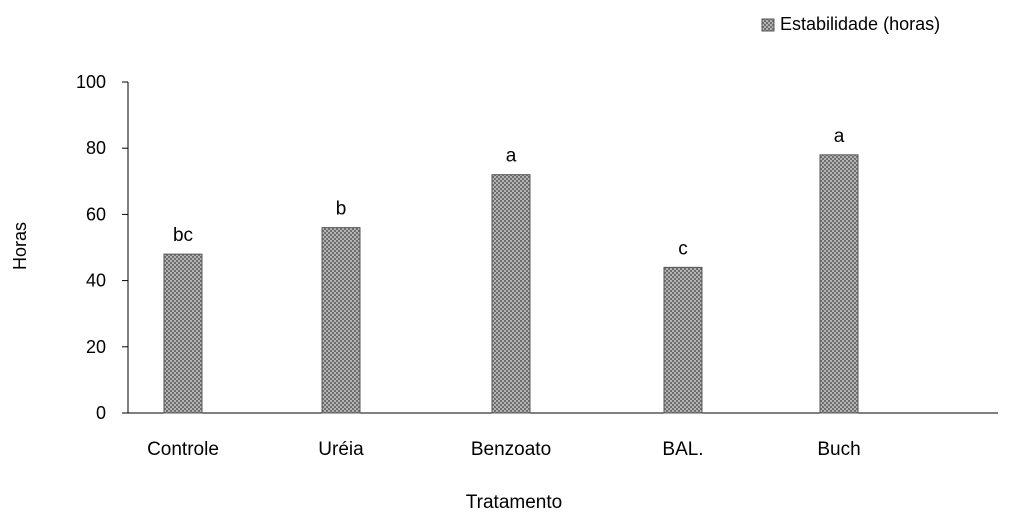 Image resolution: width=1013 pixels, height=516 pixels. What do you see at coordinates (838, 449) in the screenshot?
I see `x-tick-label: Buch` at bounding box center [838, 449].